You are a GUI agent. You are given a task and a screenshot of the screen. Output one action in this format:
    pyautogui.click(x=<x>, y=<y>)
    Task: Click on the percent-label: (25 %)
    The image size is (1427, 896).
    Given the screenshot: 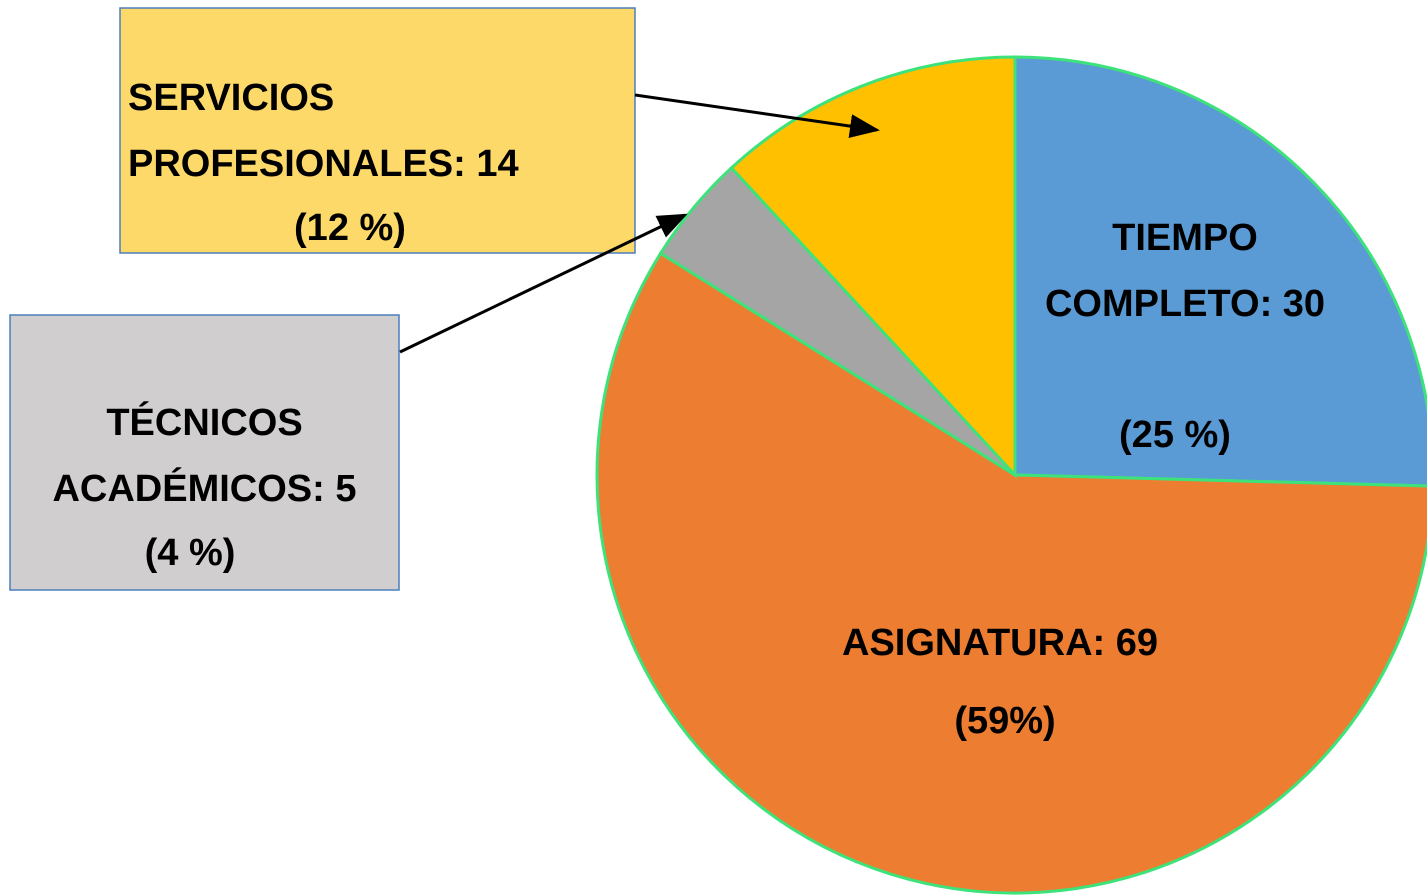 What is the action you would take?
    pyautogui.click(x=1175, y=435)
    